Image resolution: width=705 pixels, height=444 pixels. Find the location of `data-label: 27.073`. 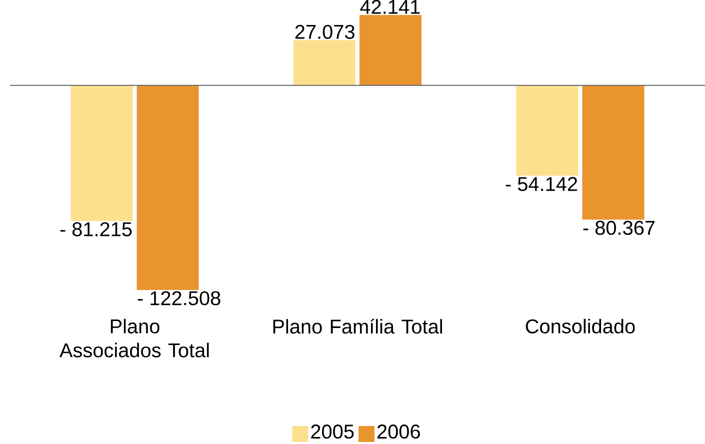

data-label: 27.073 is located at coordinates (324, 31).